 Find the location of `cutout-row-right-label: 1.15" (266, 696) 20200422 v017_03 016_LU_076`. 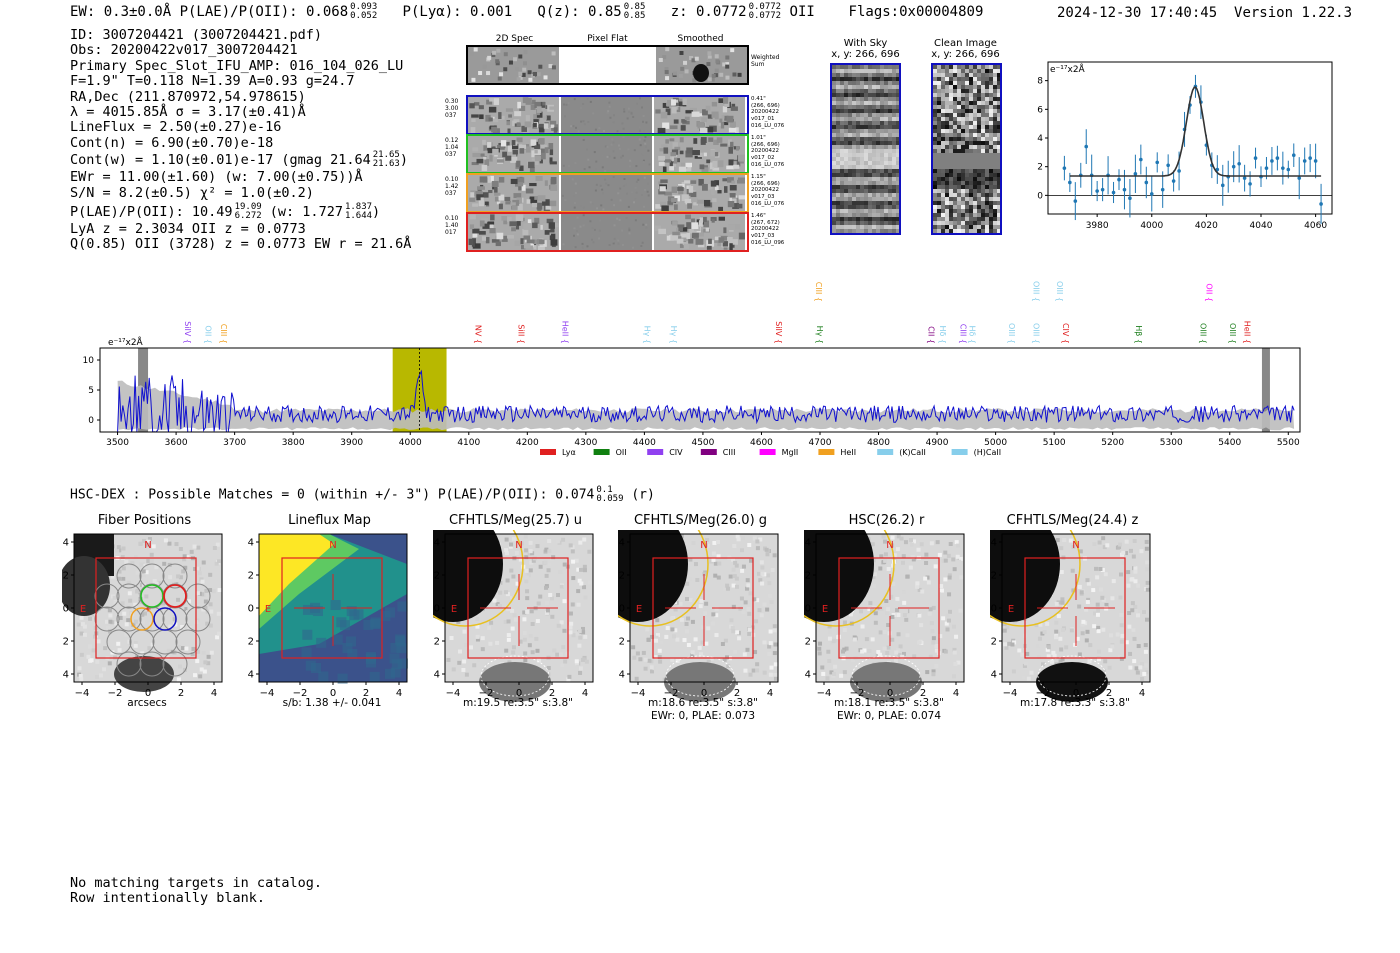

cutout-row-right-label: 1.15" (266, 696) 20200422 v017_03 016_LU_076 is located at coordinates (769, 191).